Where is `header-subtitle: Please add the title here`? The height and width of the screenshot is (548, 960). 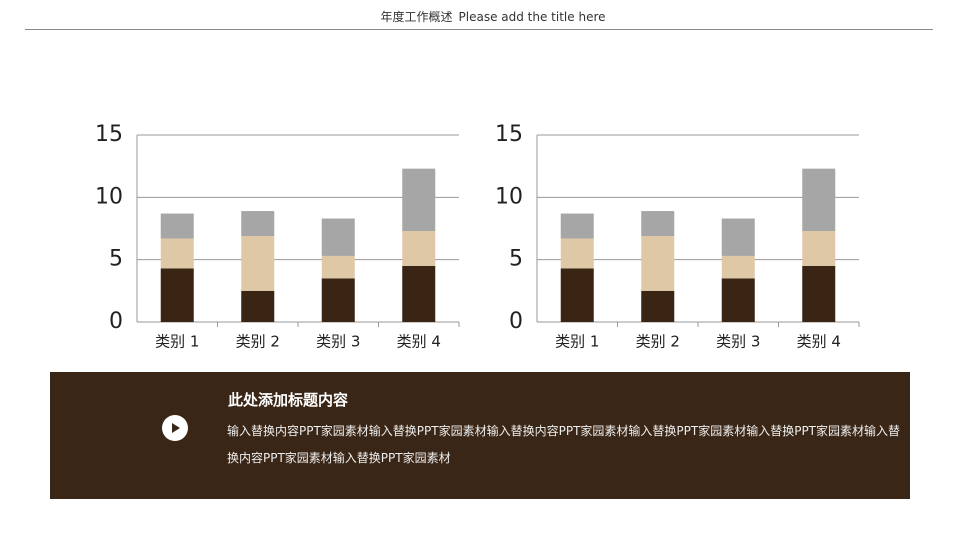 header-subtitle: Please add the title here is located at coordinates (532, 17).